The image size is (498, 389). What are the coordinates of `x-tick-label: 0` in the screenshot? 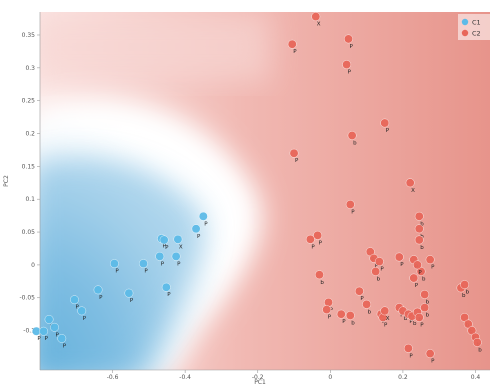 It's located at (330, 377).